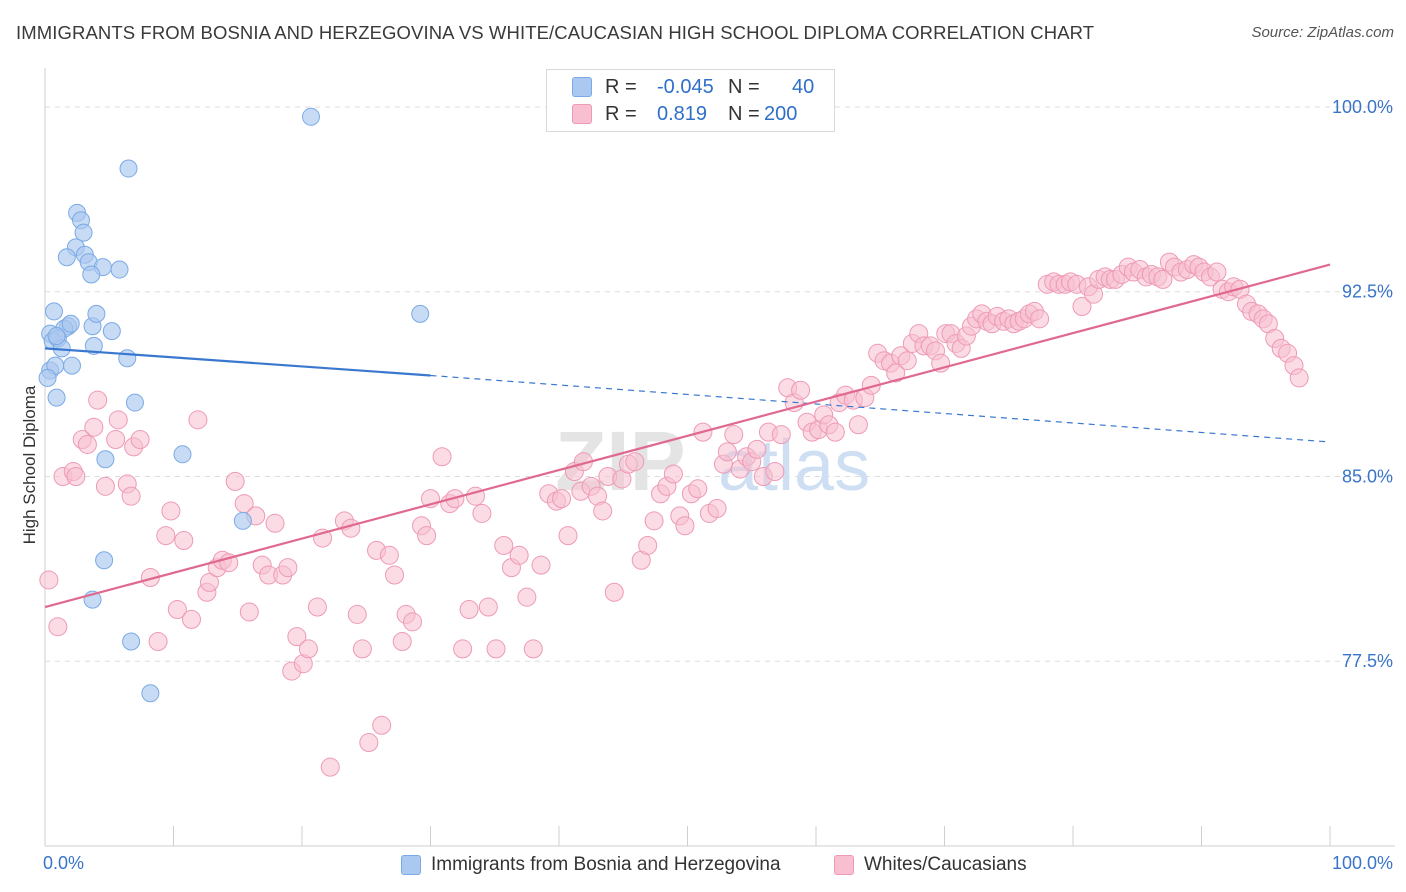 The height and width of the screenshot is (892, 1406). Describe the element at coordinates (63, 863) in the screenshot. I see `x-tick-label: 0.0%` at that location.